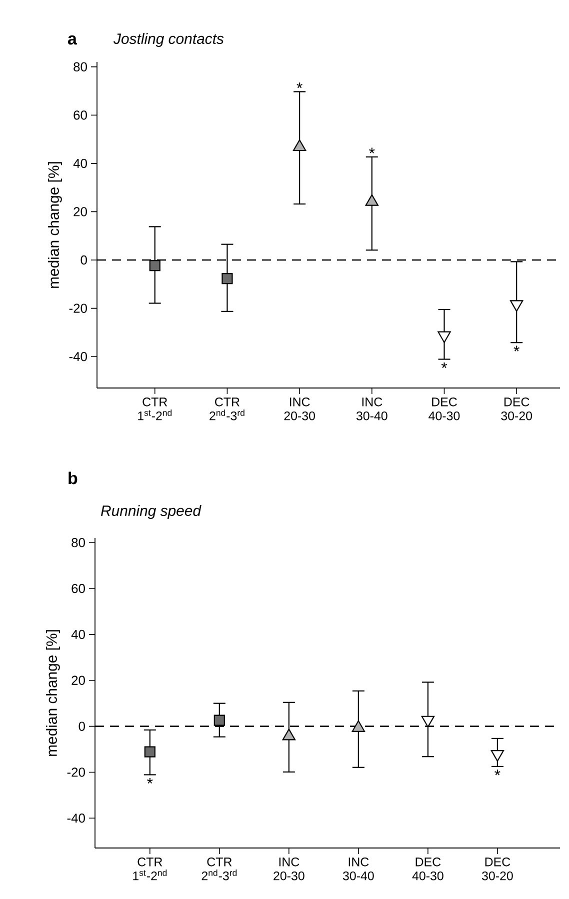  What do you see at coordinates (168, 40) in the screenshot?
I see `chart-subtitle: Jostling contacts` at bounding box center [168, 40].